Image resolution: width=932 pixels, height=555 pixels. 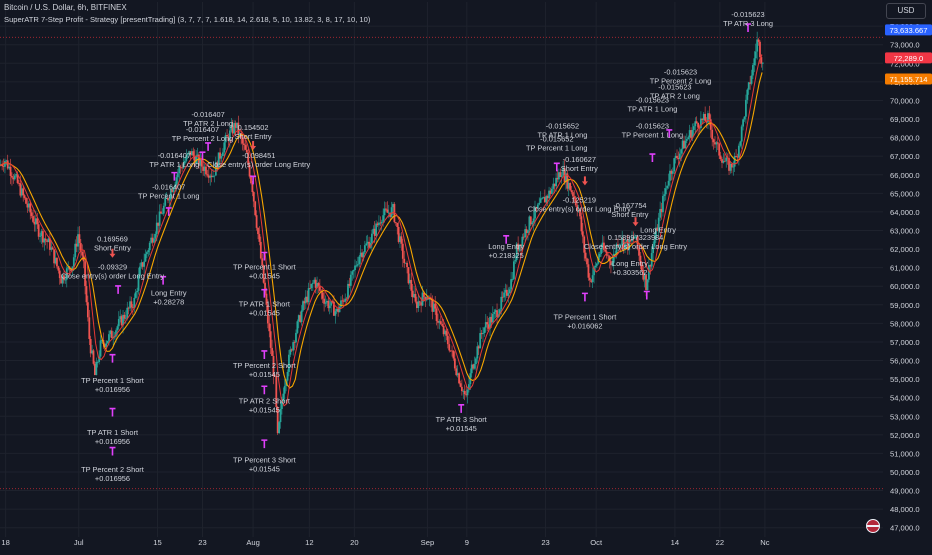 What do you see at coordinates (873, 526) in the screenshot?
I see `us-flag-icon` at bounding box center [873, 526].